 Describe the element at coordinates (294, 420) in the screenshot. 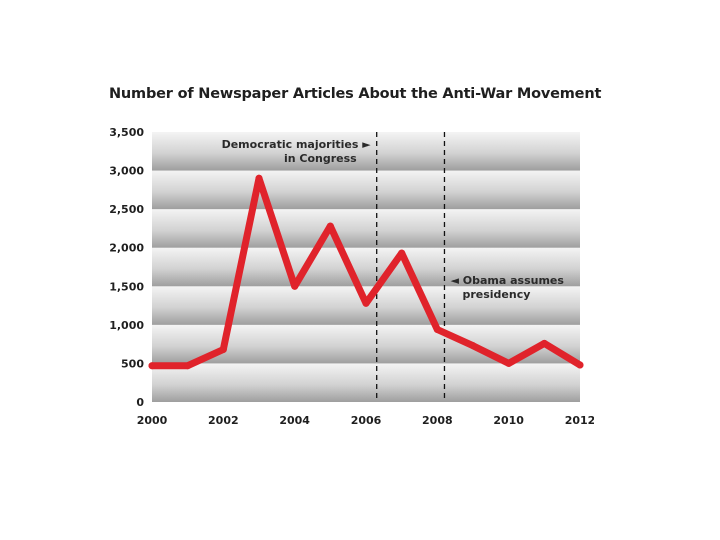

I see `x-tick-label: 2004` at that location.